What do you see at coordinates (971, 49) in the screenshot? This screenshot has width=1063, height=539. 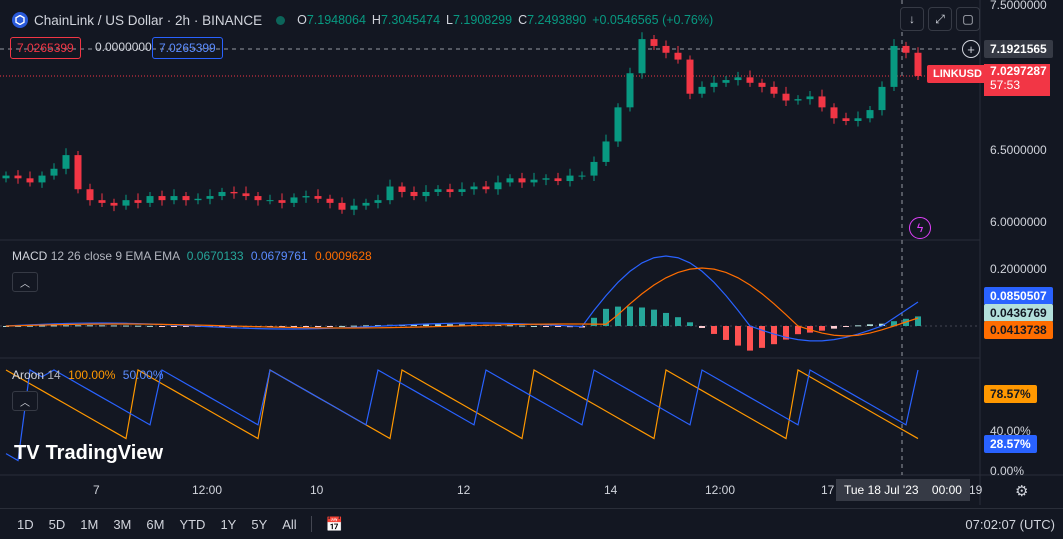 I see `add-alert-button: +` at bounding box center [971, 49].